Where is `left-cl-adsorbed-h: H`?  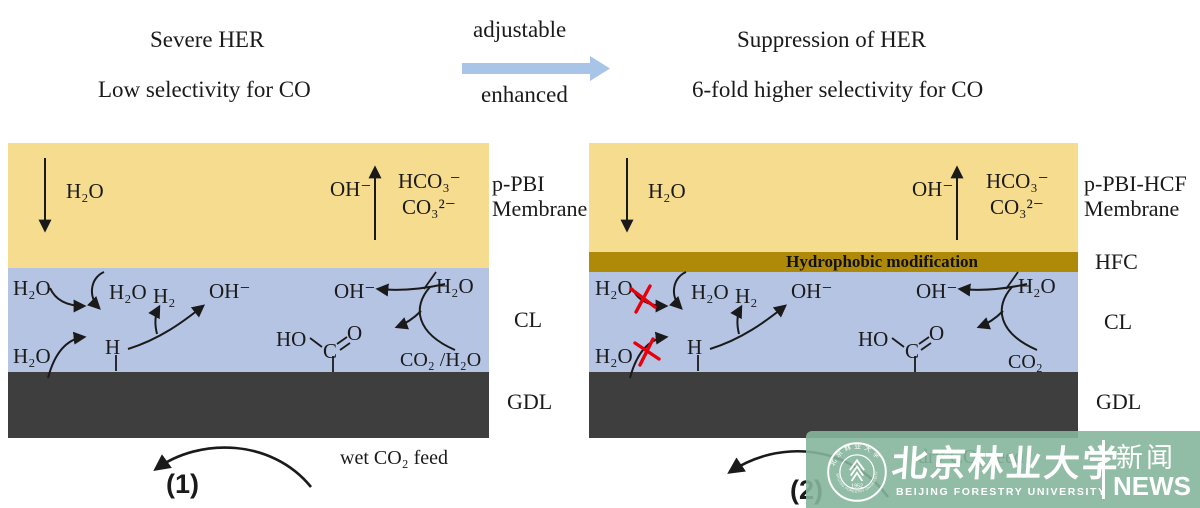 left-cl-adsorbed-h: H is located at coordinates (113, 347).